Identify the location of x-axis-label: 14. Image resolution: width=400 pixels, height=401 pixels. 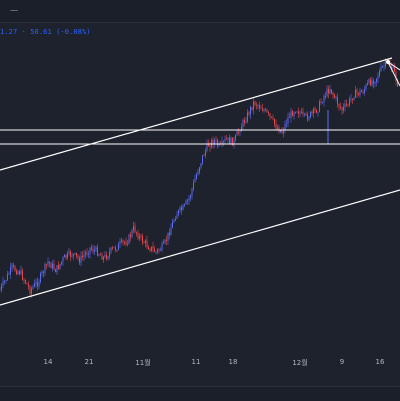
(48, 362).